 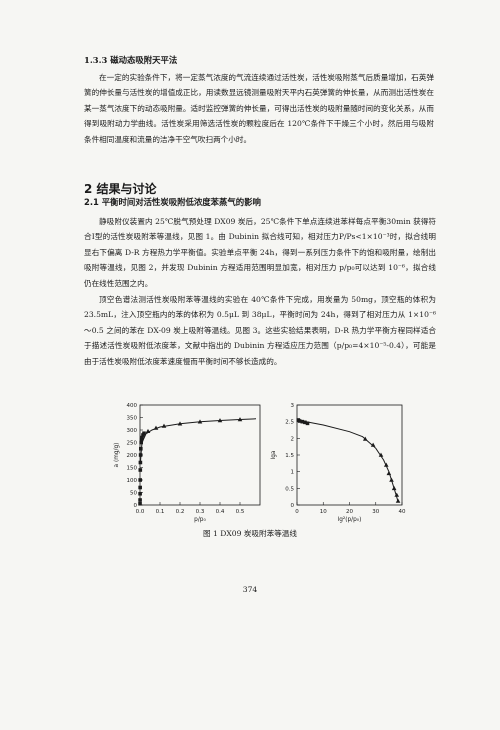 What do you see at coordinates (293, 473) in the screenshot?
I see `y-tick-label: 1` at bounding box center [293, 473].